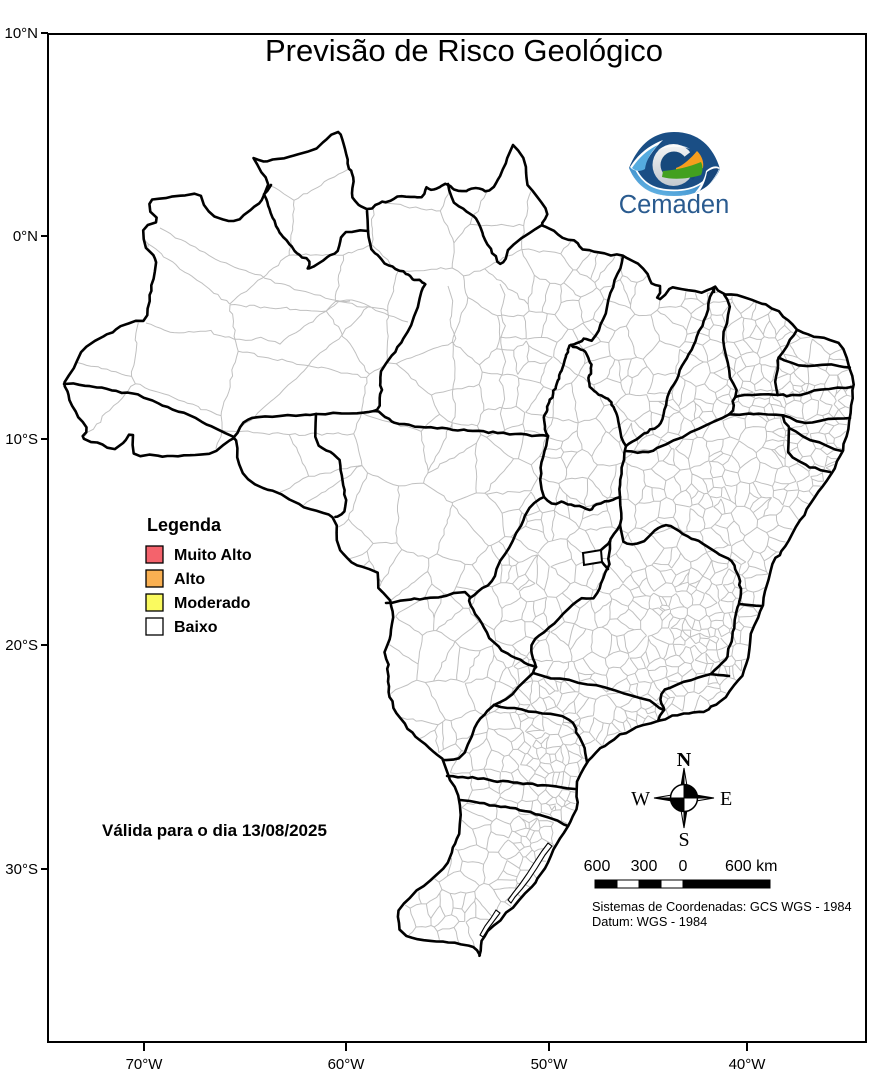  I want to click on svg-text: 300, so click(644, 866).